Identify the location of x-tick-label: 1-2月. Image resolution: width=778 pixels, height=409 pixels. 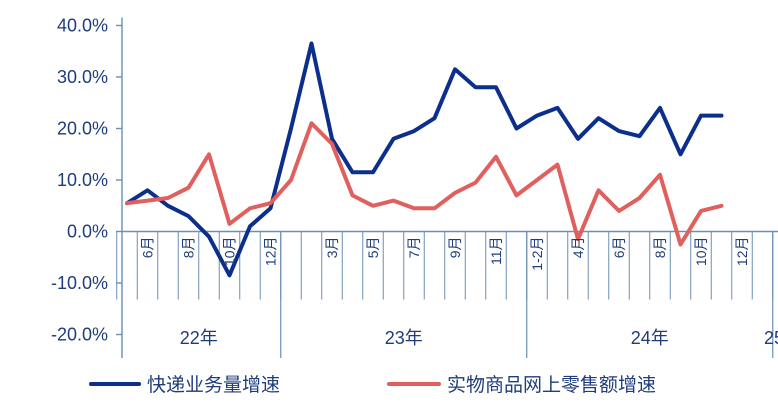
(537, 254).